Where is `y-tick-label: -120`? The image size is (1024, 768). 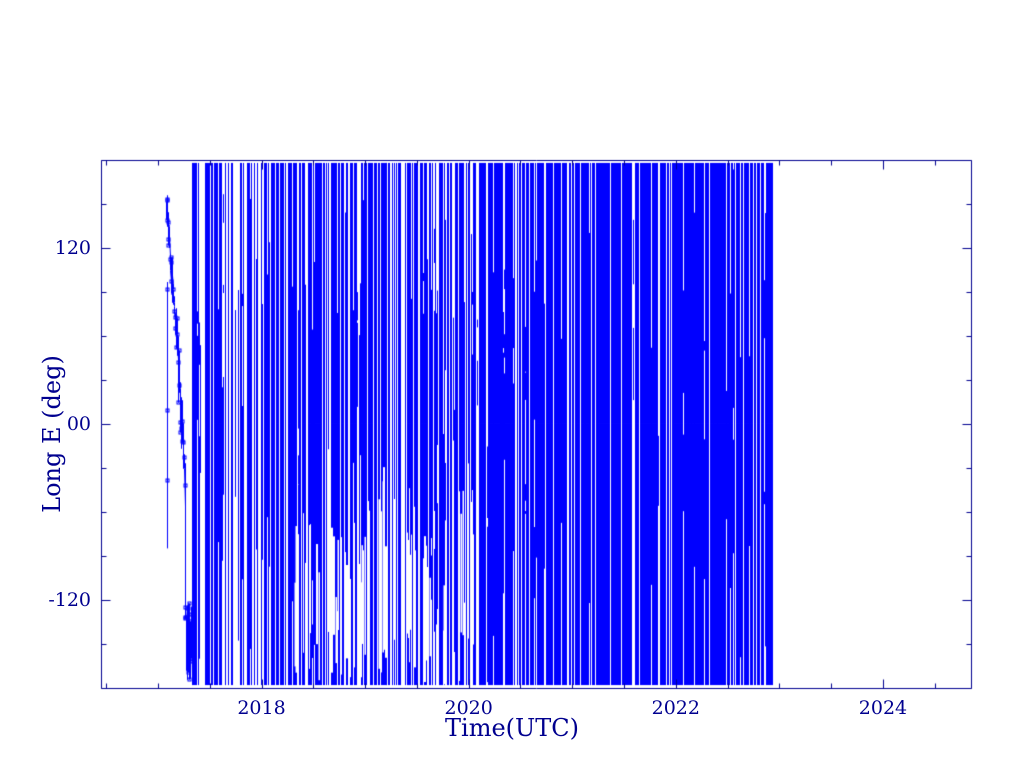
y-tick-label: -120 is located at coordinates (69, 600).